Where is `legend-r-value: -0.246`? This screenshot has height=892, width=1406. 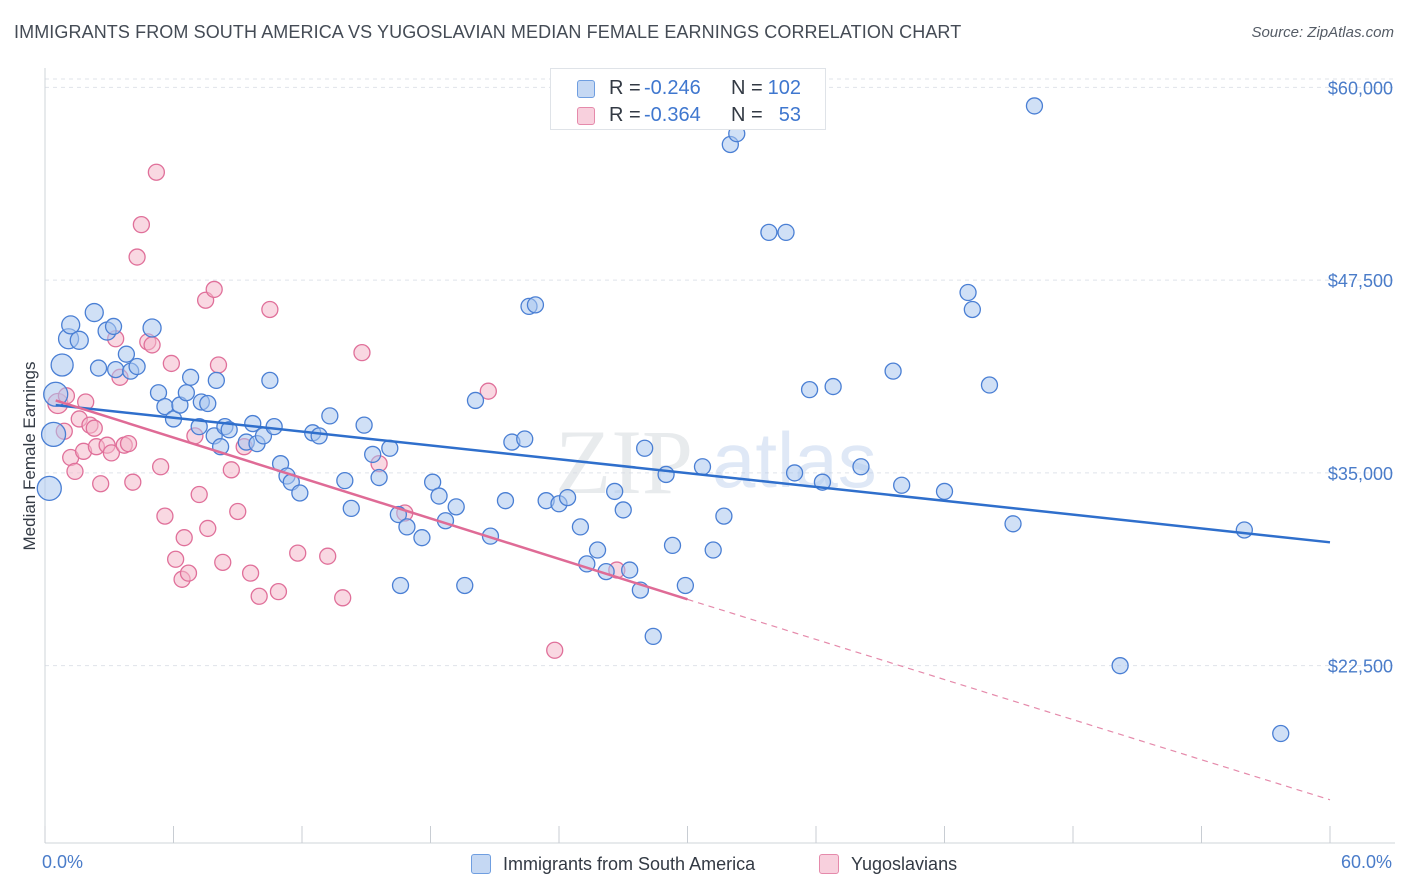
legend-r-value: -0.246 is located at coordinates (672, 88).